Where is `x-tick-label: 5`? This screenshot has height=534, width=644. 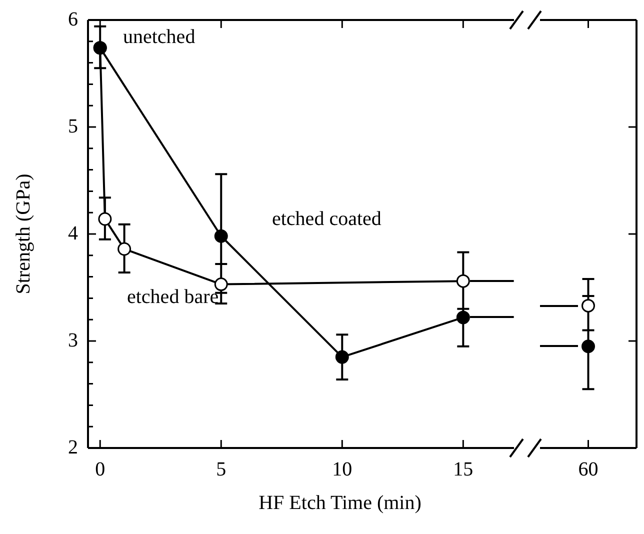 x-tick-label: 5 is located at coordinates (221, 469).